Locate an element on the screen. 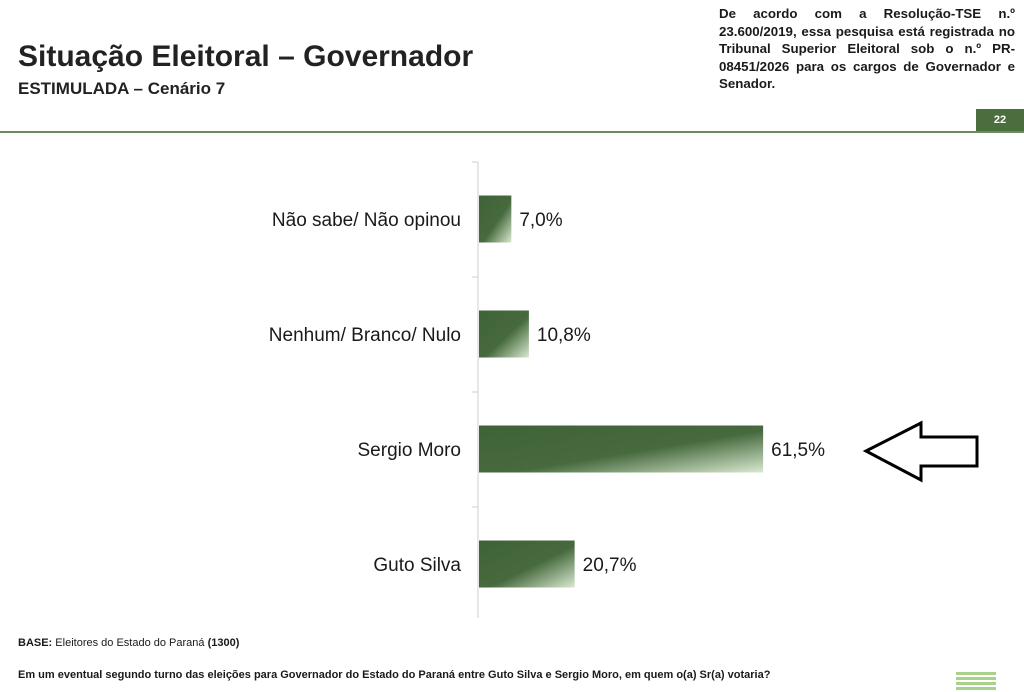  base-count: (1300) is located at coordinates (223, 643).